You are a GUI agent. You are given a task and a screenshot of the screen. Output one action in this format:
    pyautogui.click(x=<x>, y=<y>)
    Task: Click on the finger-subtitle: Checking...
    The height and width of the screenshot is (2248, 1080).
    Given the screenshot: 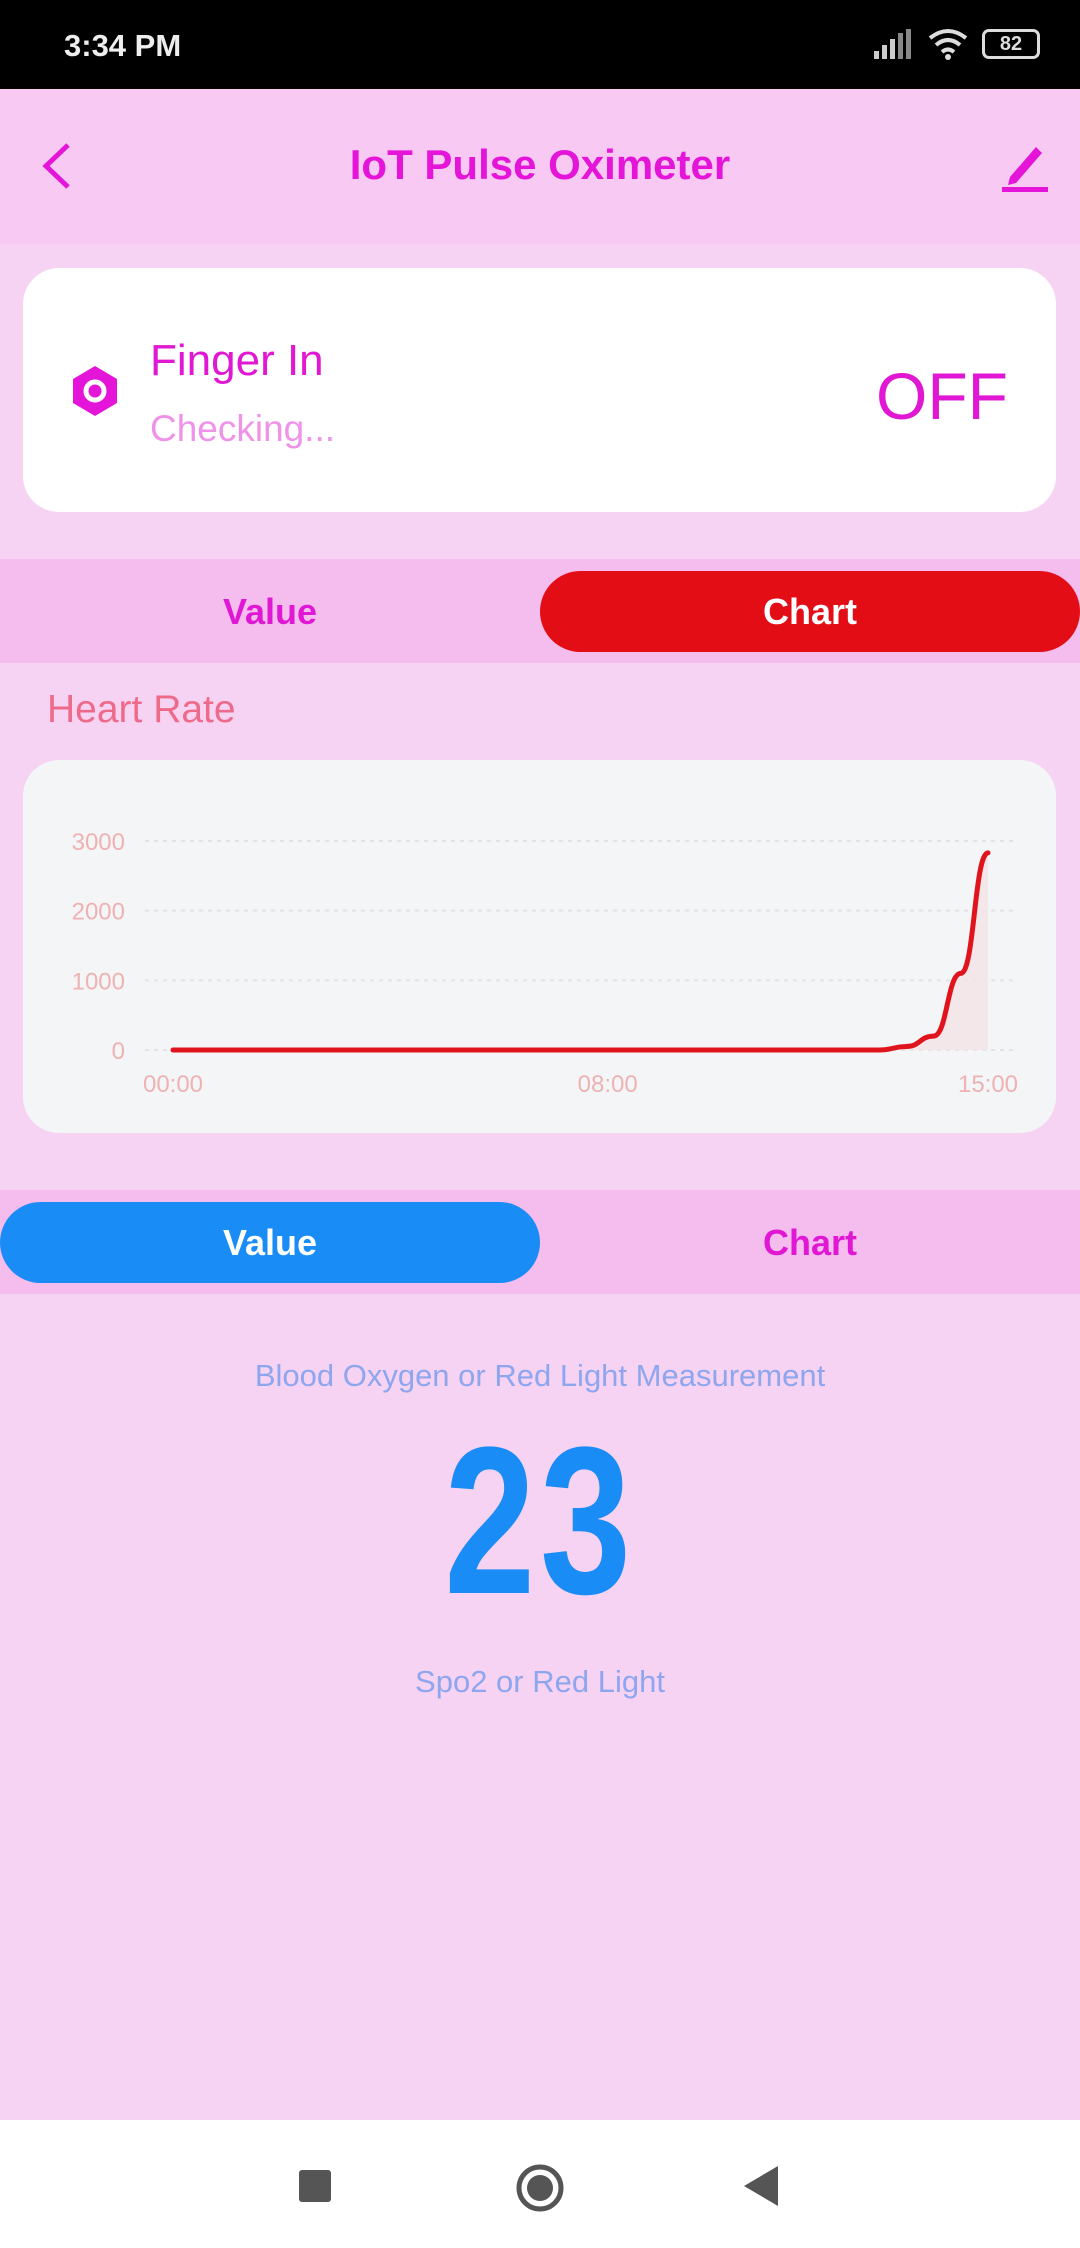 What is the action you would take?
    pyautogui.click(x=243, y=428)
    